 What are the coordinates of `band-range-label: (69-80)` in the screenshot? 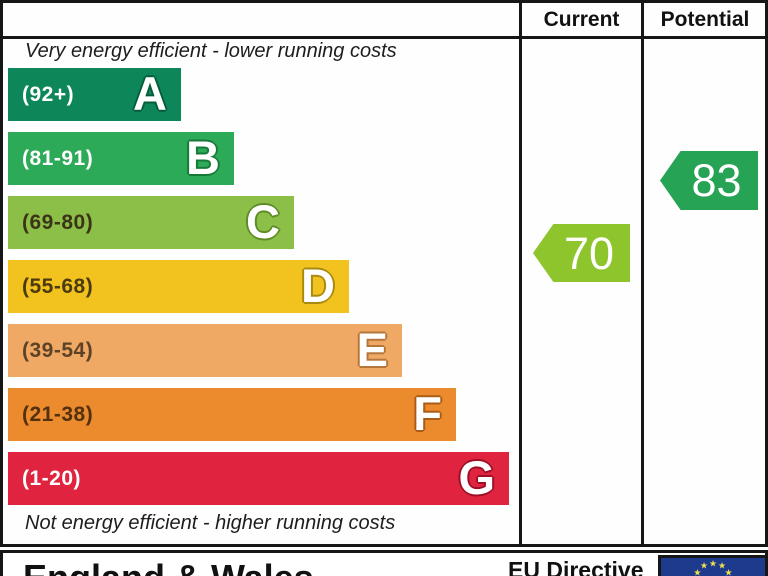 It's located at (58, 222).